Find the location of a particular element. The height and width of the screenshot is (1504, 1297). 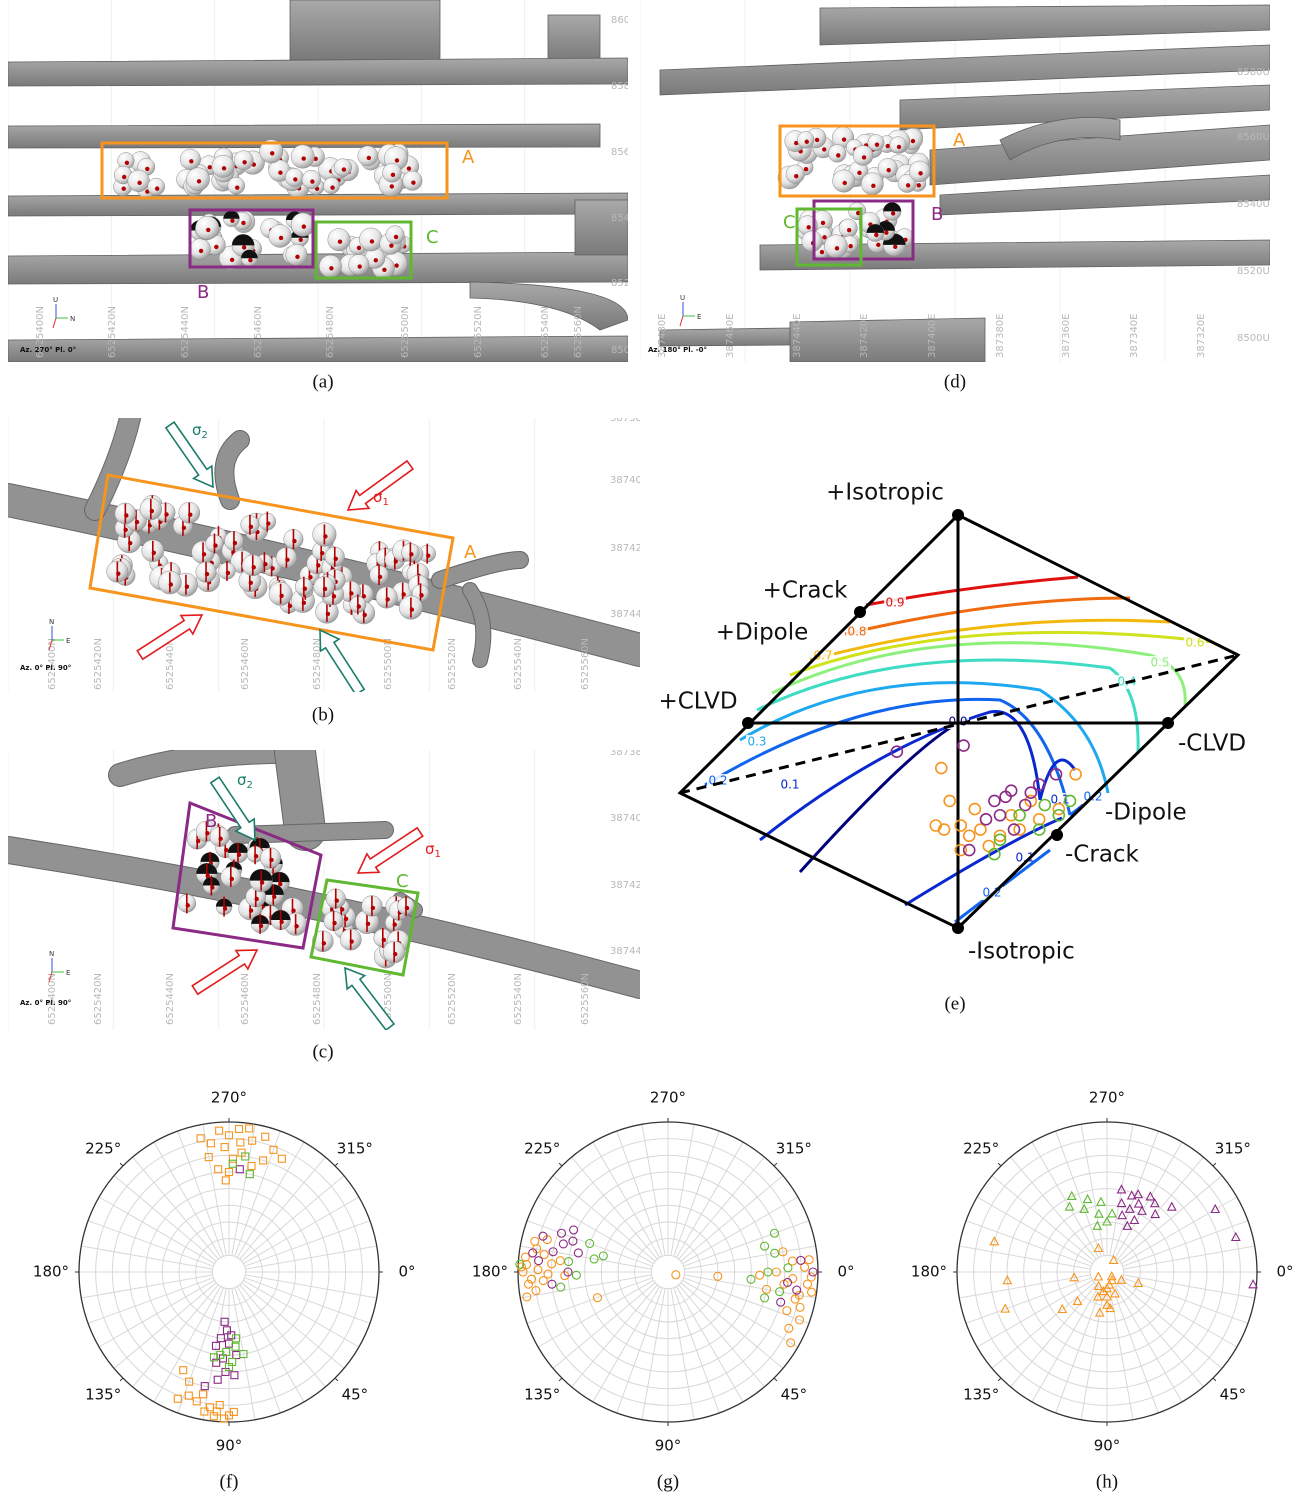

axis-label: 8580U is located at coordinates (1253, 72).